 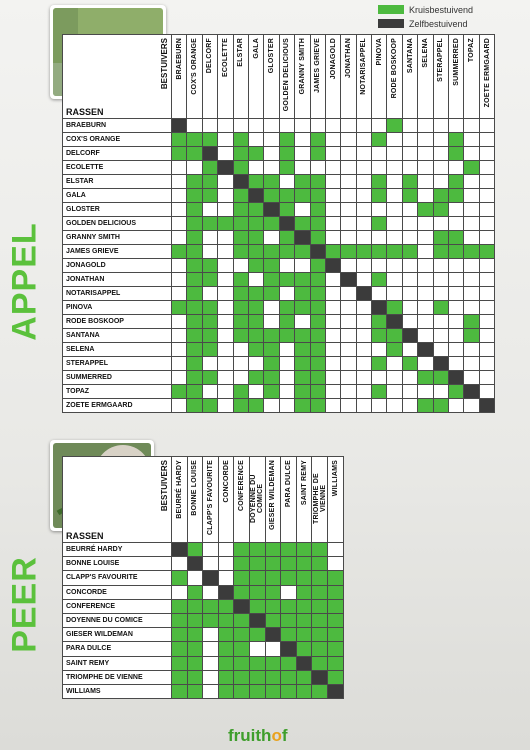 What do you see at coordinates (117, 606) in the screenshot?
I see `pear-row-label: CONFERENCE` at bounding box center [117, 606].